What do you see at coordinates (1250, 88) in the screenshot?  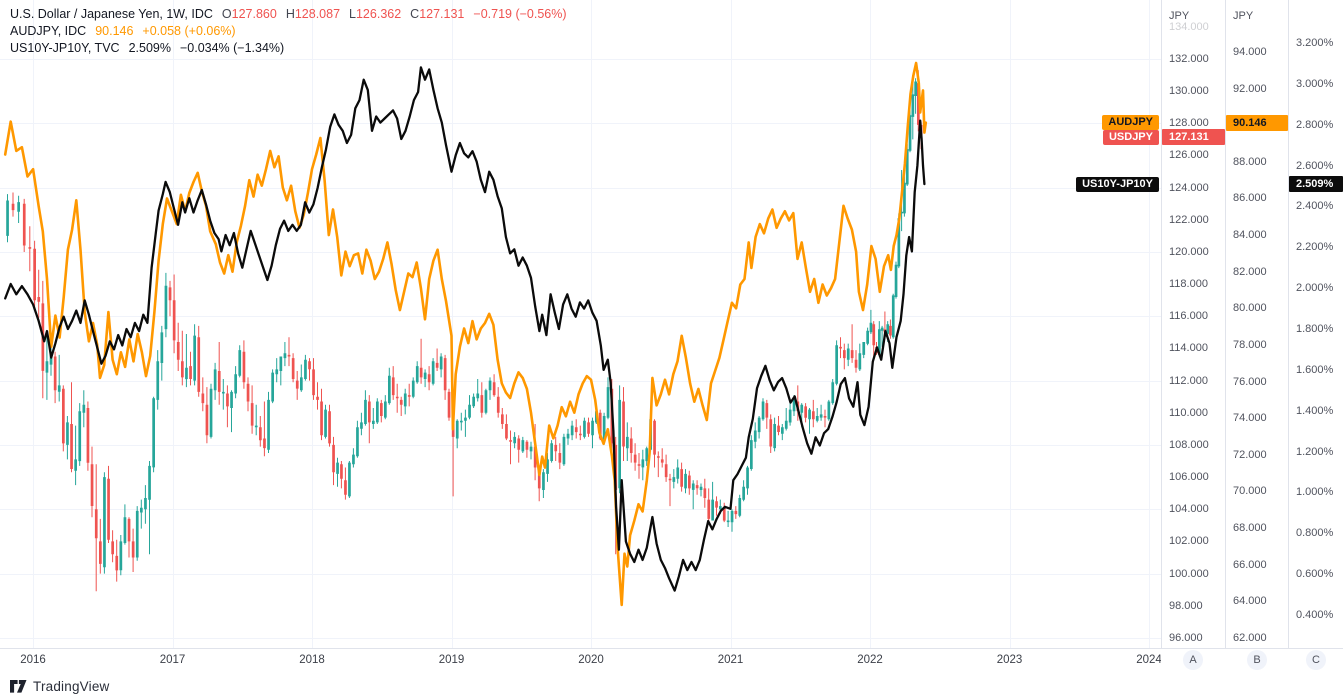 I see `price-tick-label: 92.000` at bounding box center [1250, 88].